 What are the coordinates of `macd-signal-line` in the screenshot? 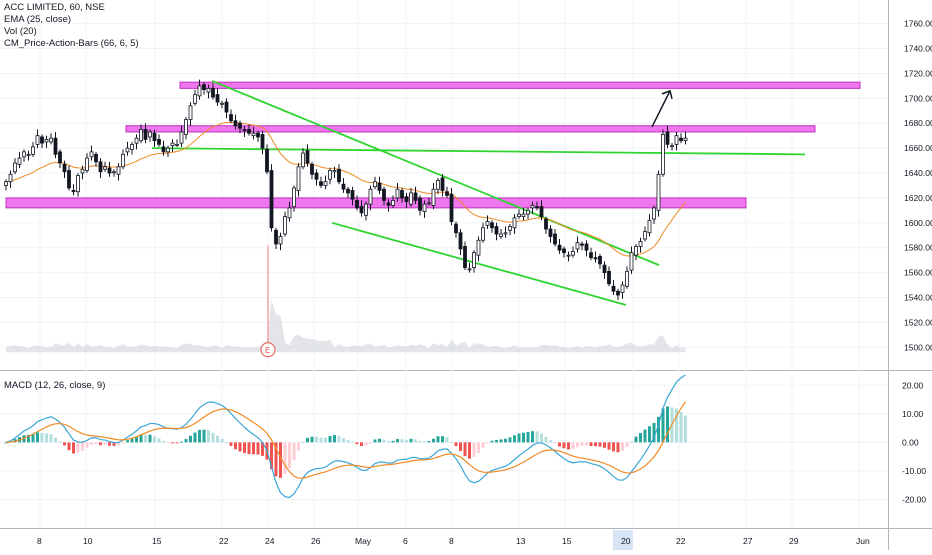 It's located at (345, 440).